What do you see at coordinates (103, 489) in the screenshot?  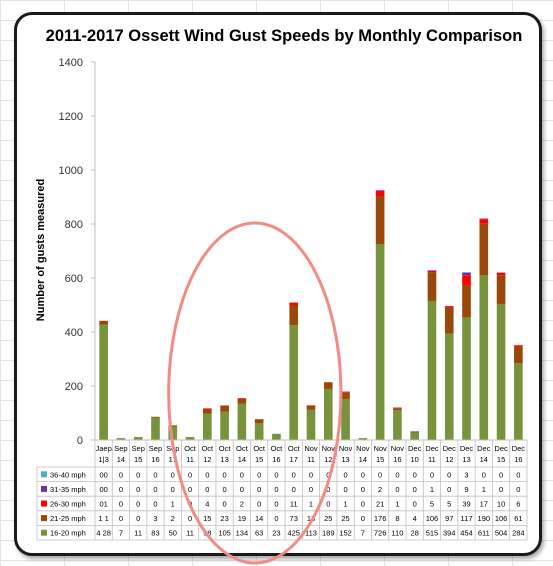 I see `table-cell-value: 00` at bounding box center [103, 489].